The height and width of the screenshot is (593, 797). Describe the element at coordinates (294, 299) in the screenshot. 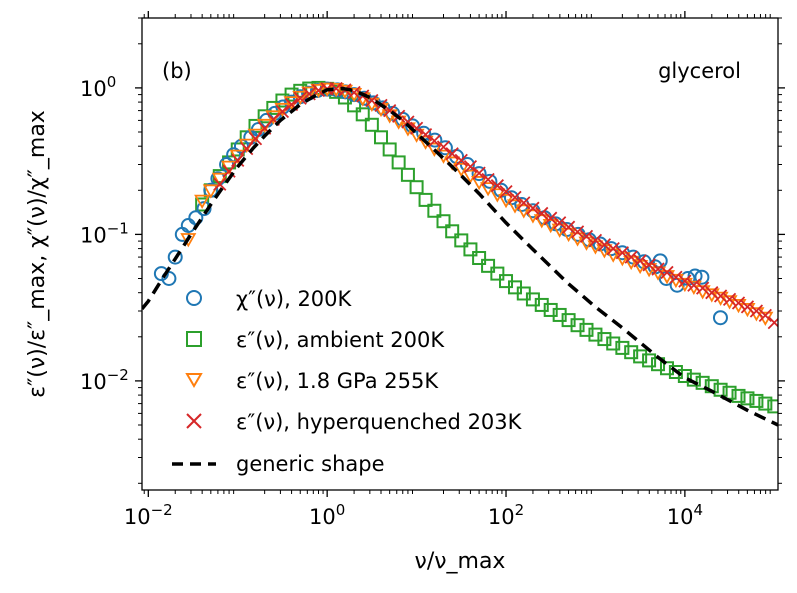

I see `legend-label-chi: χ″(ν), 200K` at that location.